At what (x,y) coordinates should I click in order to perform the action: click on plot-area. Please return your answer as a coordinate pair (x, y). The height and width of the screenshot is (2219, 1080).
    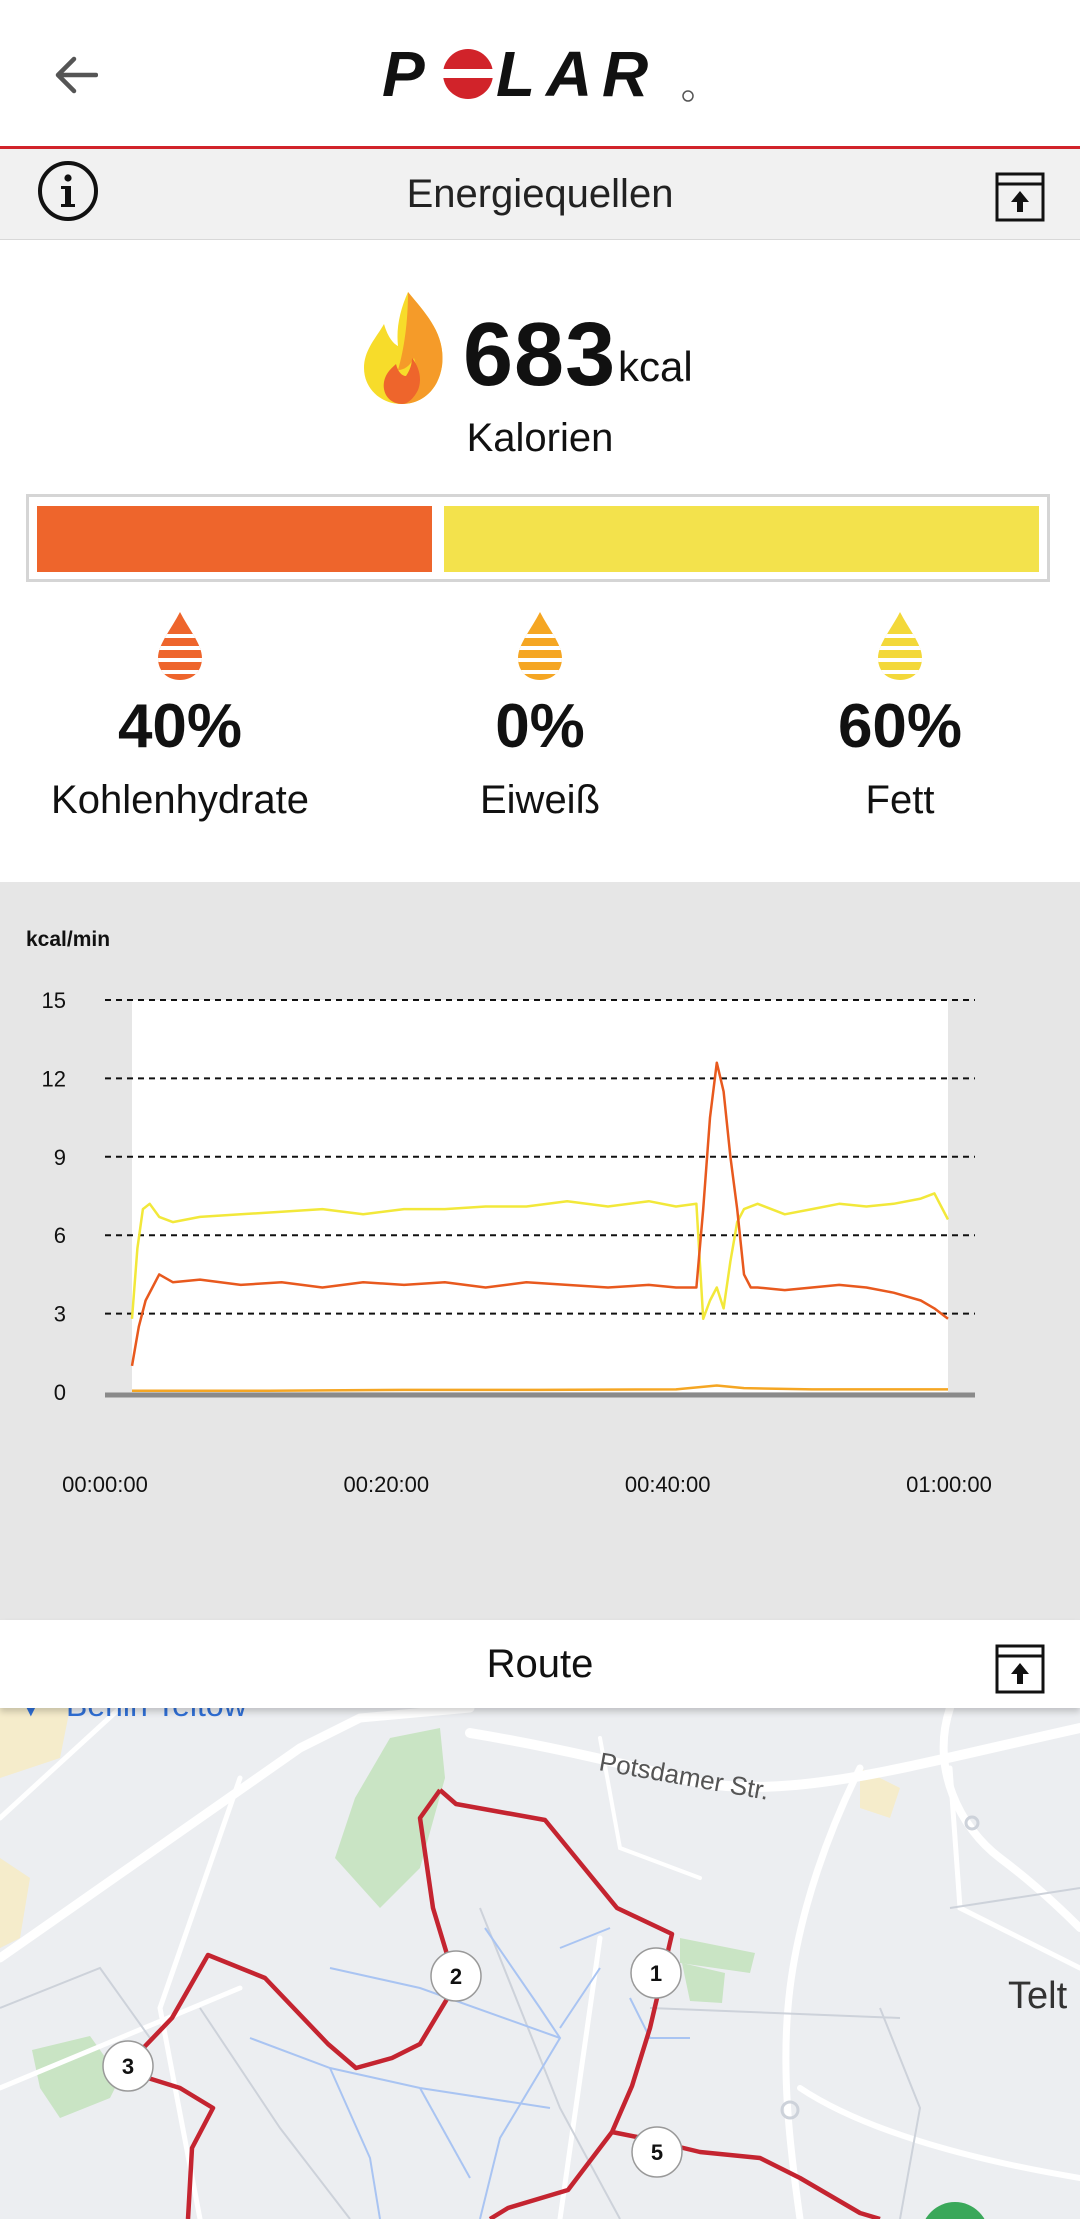
    Looking at the image, I should click on (540, 1196).